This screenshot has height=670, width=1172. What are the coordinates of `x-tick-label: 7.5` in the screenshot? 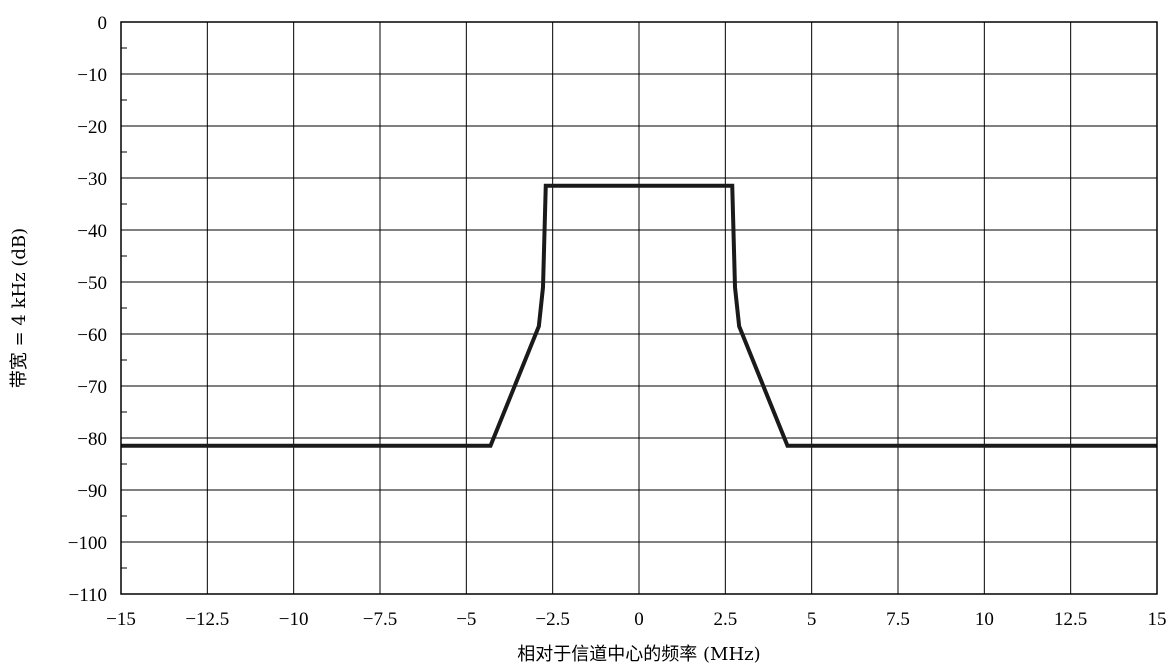 It's located at (898, 619).